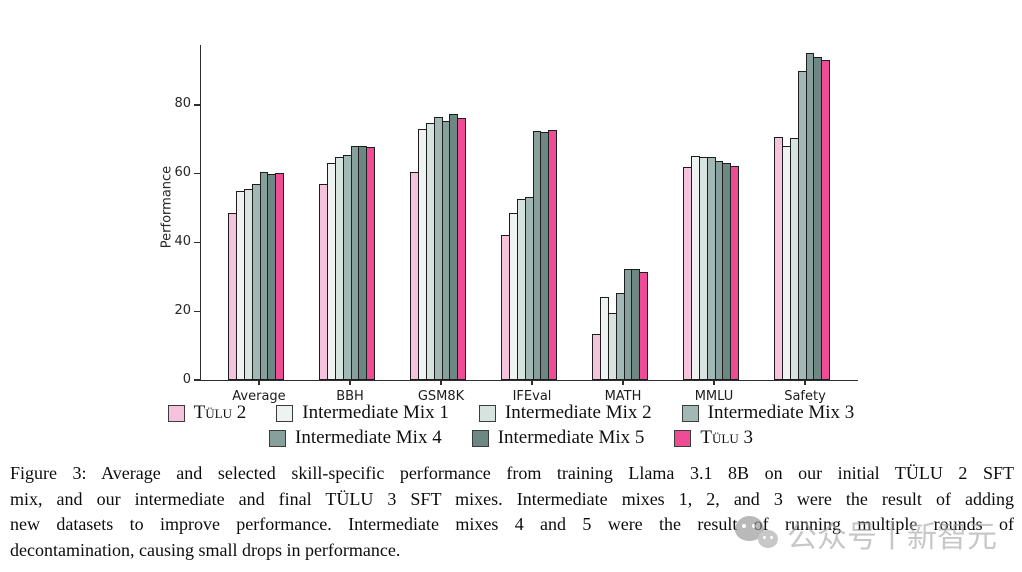 The image size is (1022, 572). I want to click on category-label-average: Average, so click(259, 396).